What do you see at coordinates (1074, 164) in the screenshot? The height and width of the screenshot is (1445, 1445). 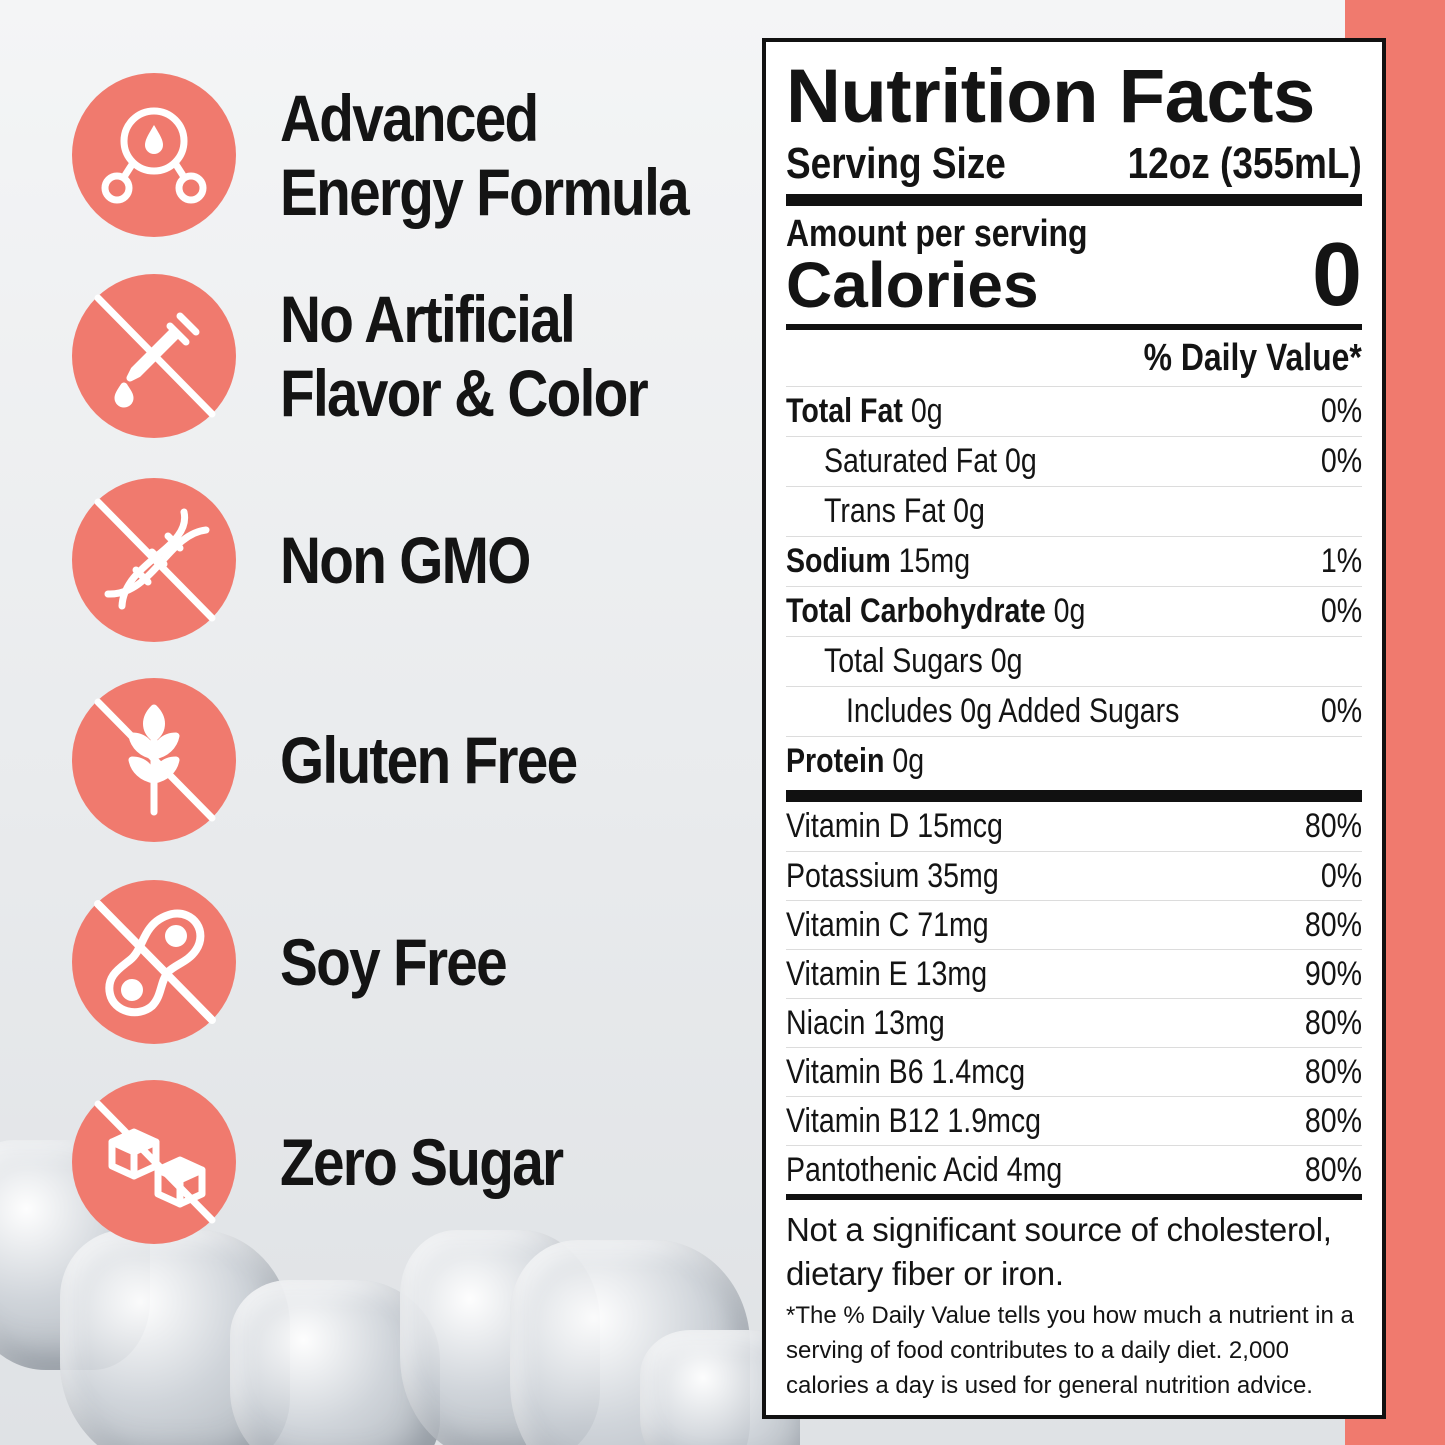 I see `serving-size-row: Serving Size 12oz (355mL)` at bounding box center [1074, 164].